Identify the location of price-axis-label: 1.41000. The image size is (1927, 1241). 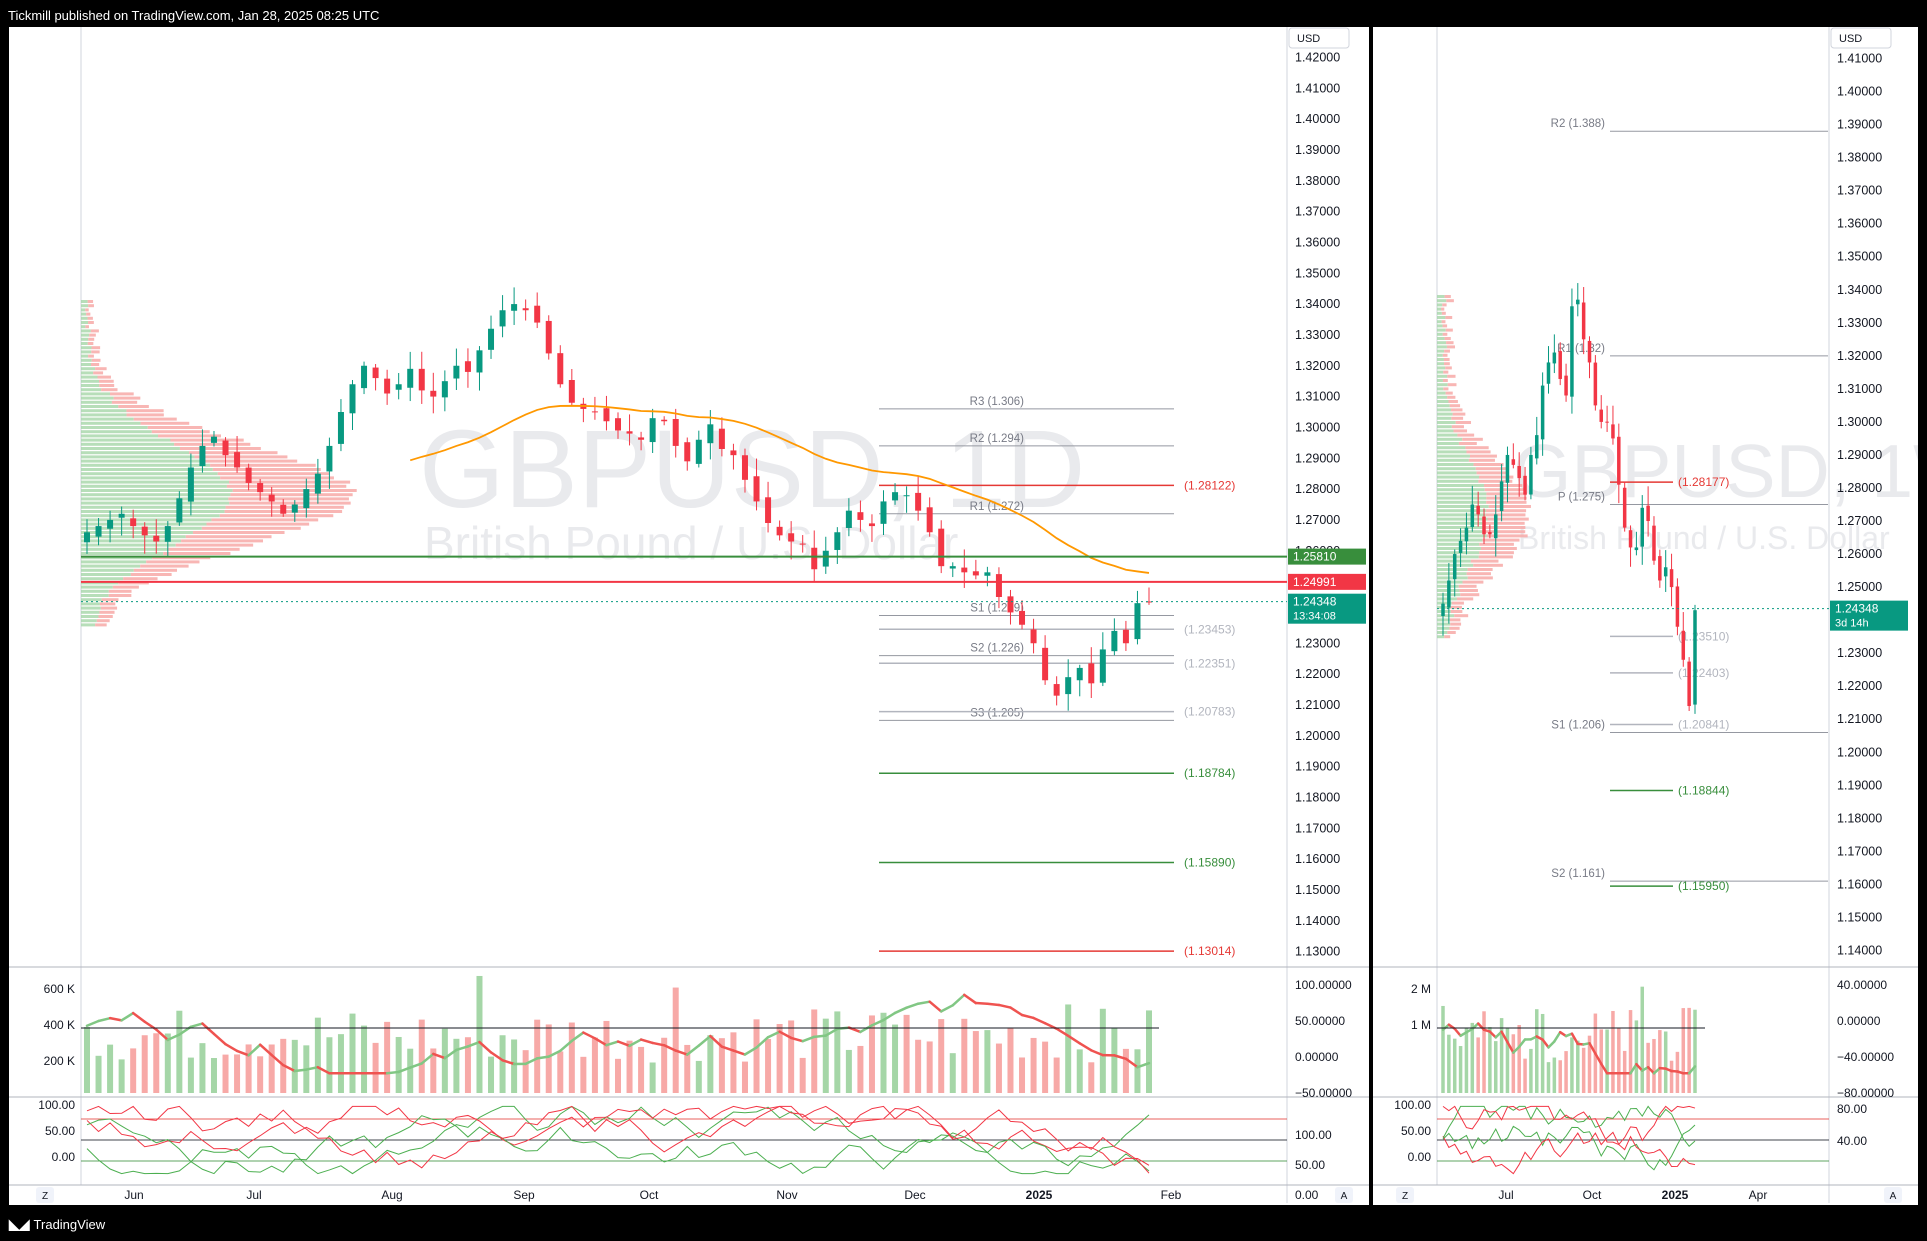
(1859, 59).